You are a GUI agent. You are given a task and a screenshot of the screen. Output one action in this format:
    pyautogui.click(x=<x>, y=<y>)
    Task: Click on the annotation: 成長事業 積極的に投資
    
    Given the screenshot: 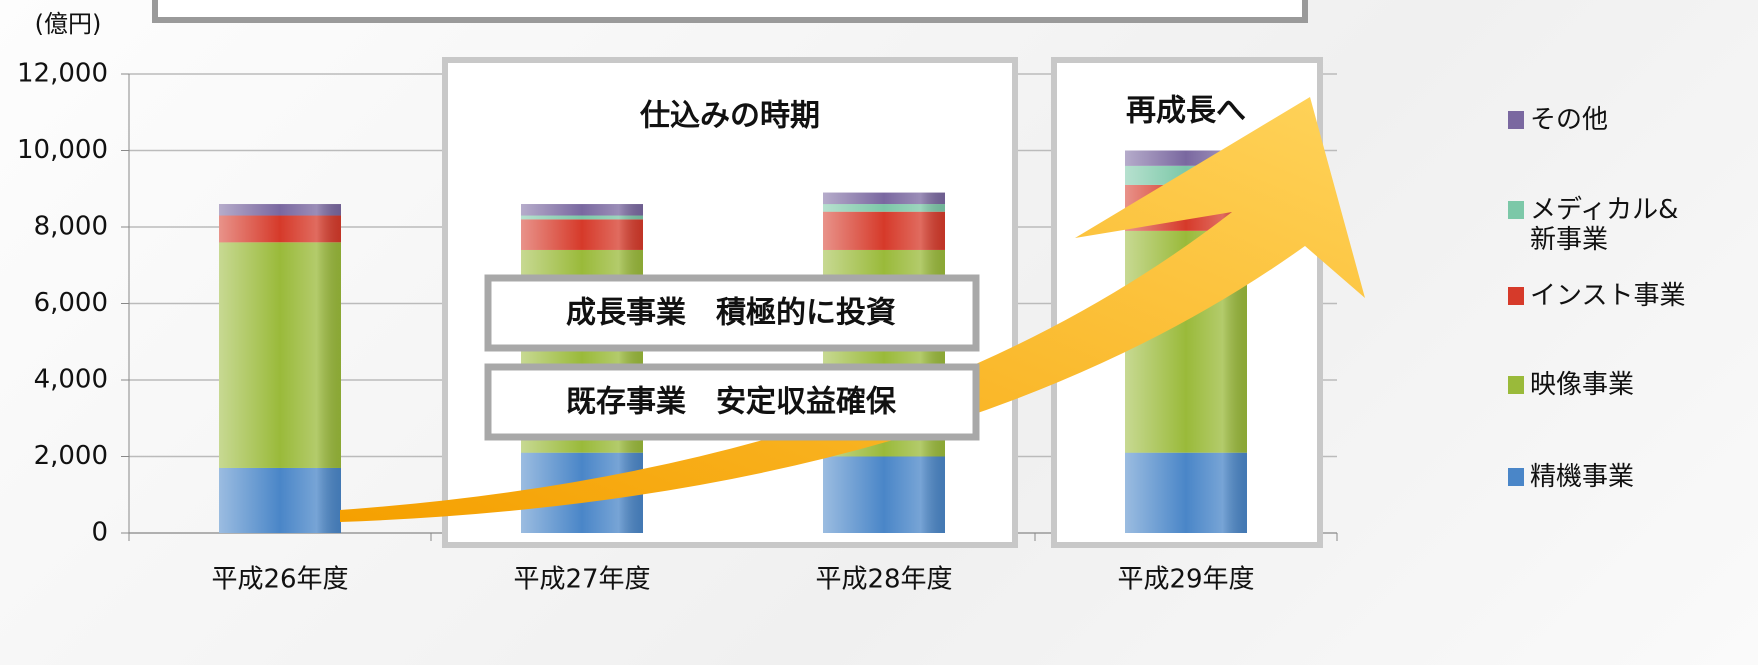 What is the action you would take?
    pyautogui.click(x=731, y=313)
    